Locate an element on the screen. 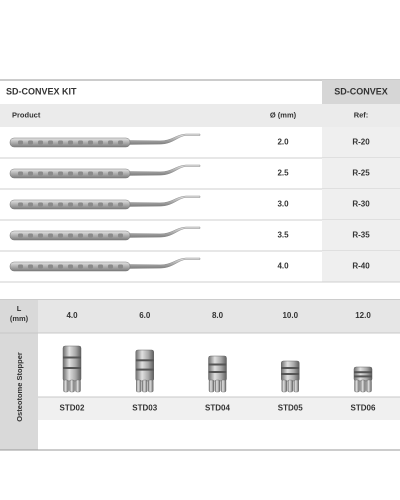  stopper-code: STD04 is located at coordinates (217, 408).